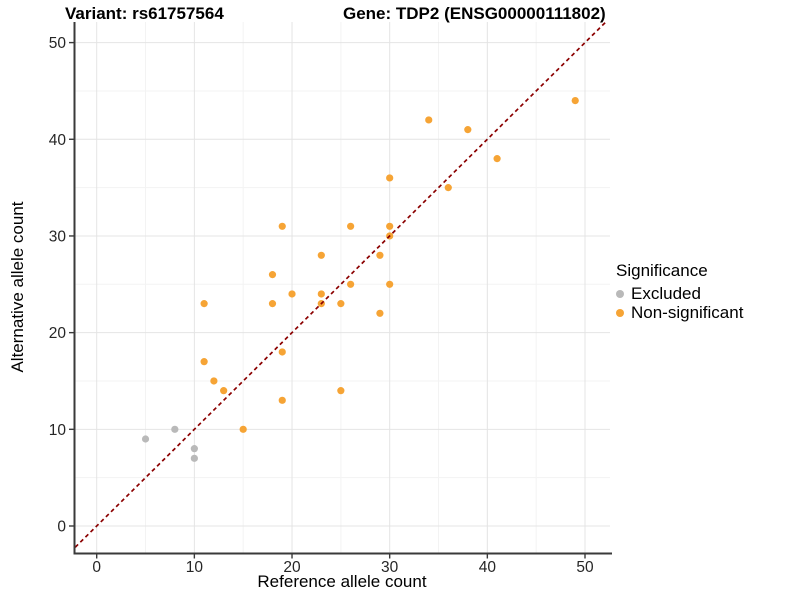 This screenshot has height=600, width=800. Describe the element at coordinates (58, 43) in the screenshot. I see `y-tick-label: 50` at that location.